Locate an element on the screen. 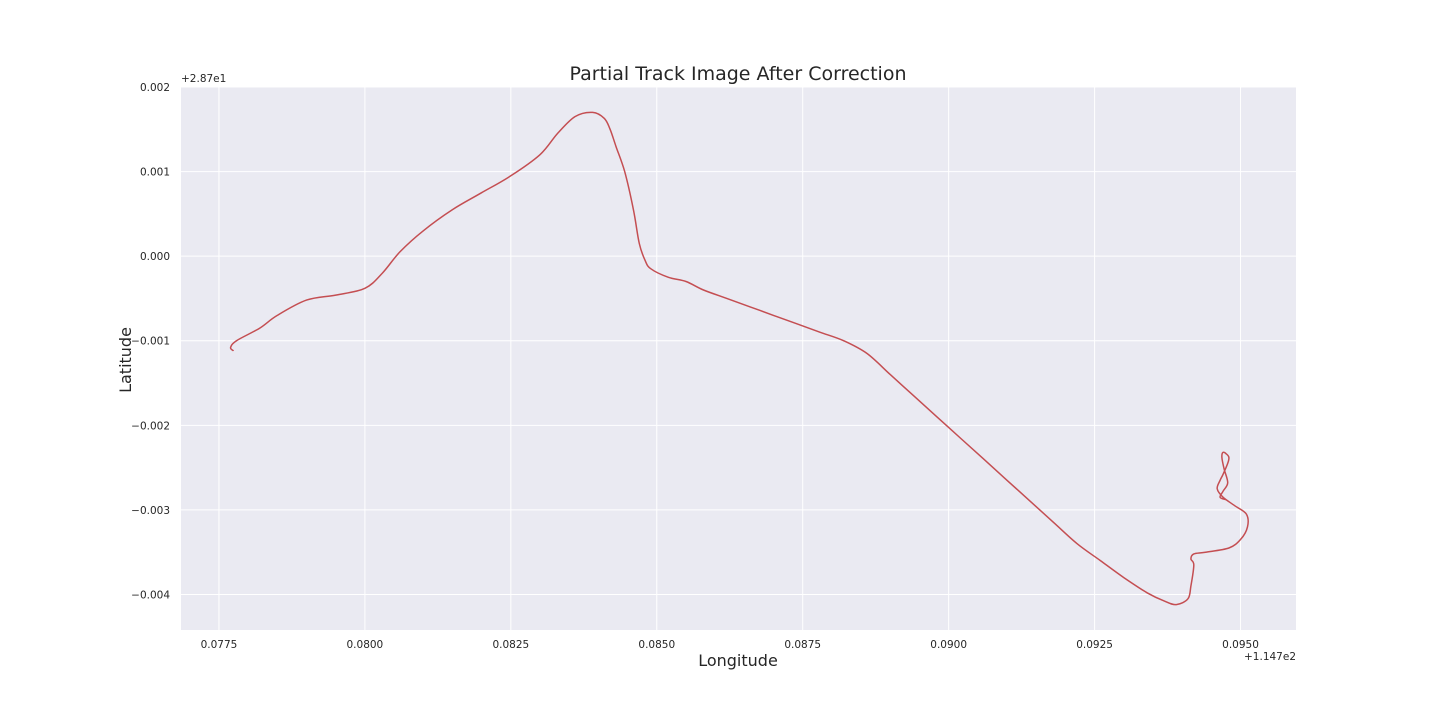 Image resolution: width=1440 pixels, height=720 pixels. y-tick-label: 0.001 is located at coordinates (155, 173).